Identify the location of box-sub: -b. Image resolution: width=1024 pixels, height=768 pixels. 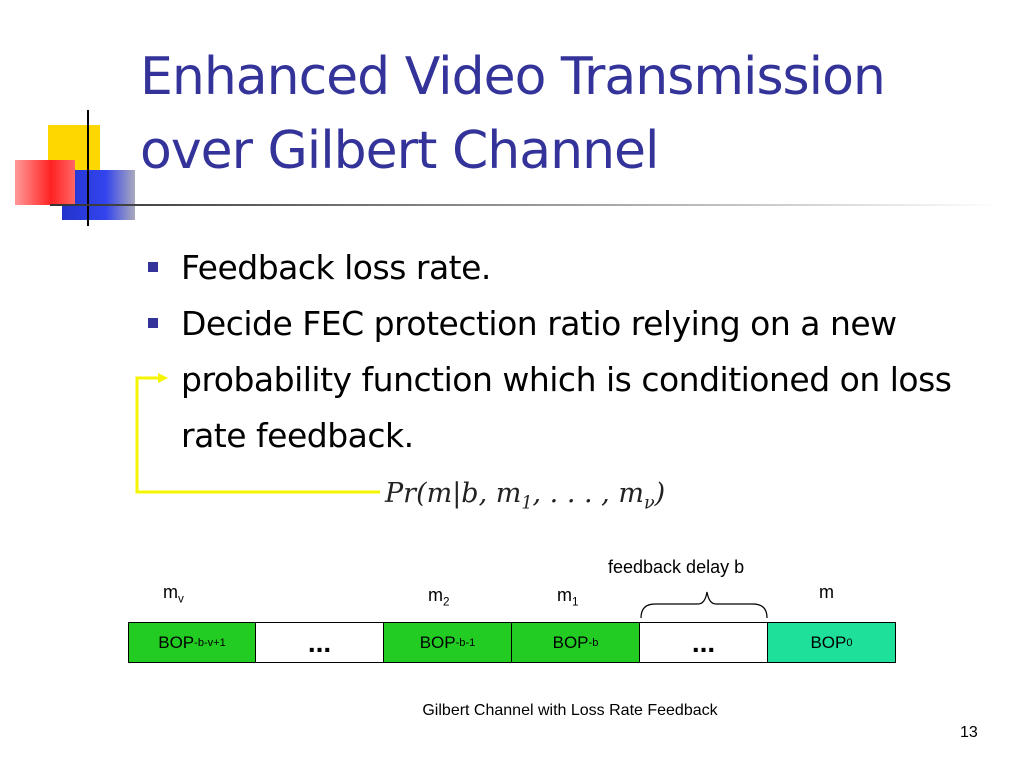
(593, 642).